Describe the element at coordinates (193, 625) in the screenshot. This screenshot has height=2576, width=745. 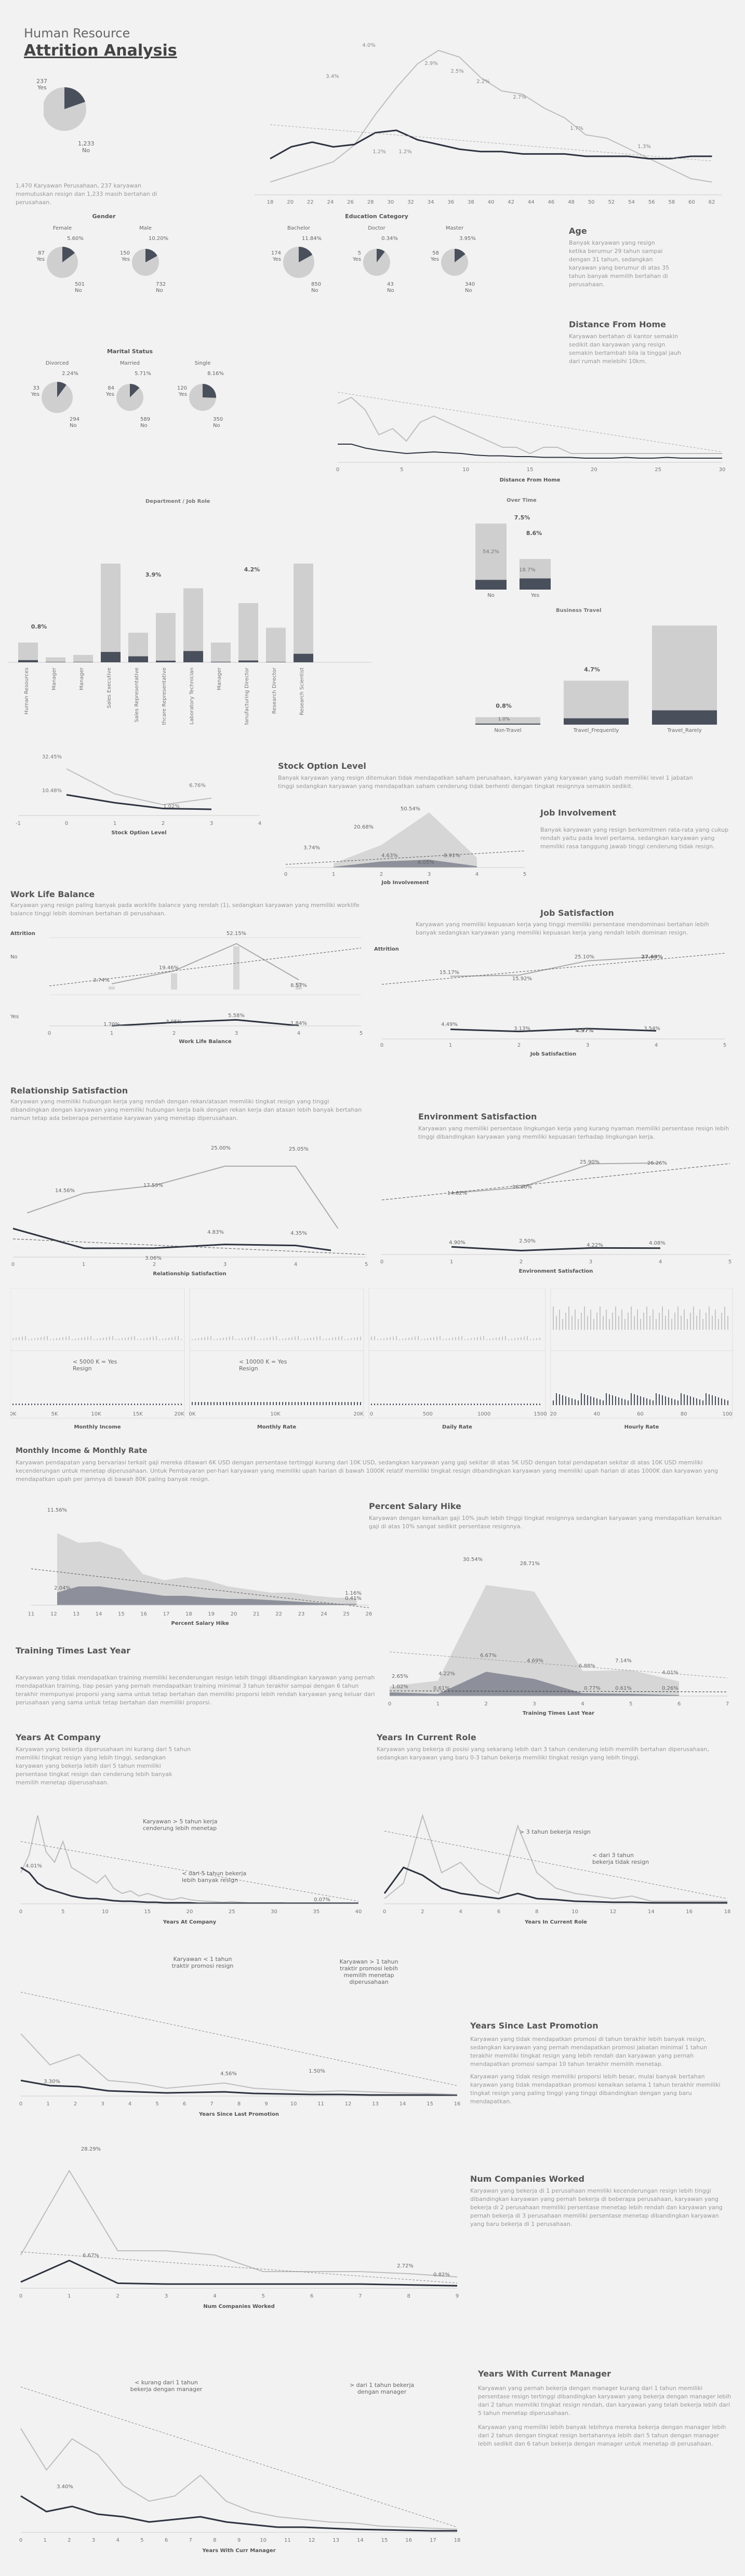
I see `jobrole-bar-no` at that location.